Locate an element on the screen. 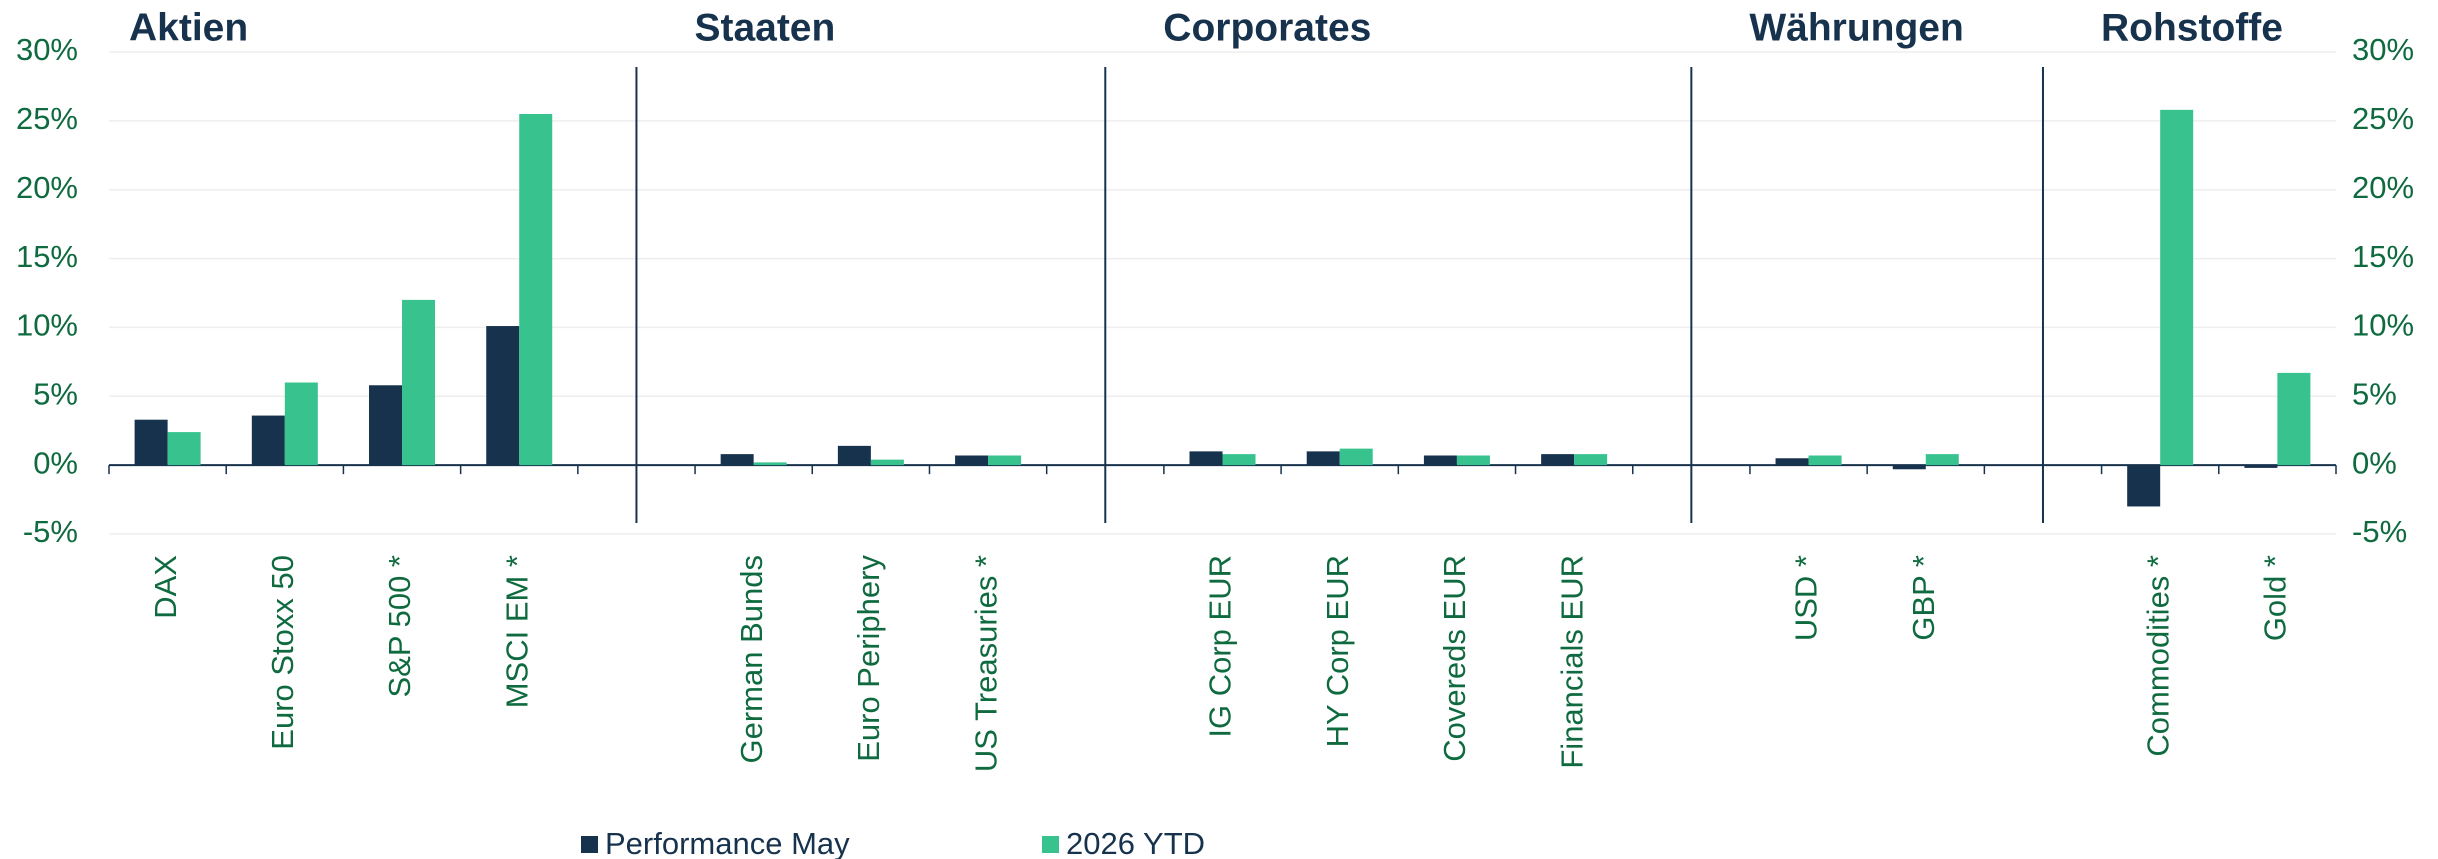  x-tick-label: USD * is located at coordinates (1806, 598).